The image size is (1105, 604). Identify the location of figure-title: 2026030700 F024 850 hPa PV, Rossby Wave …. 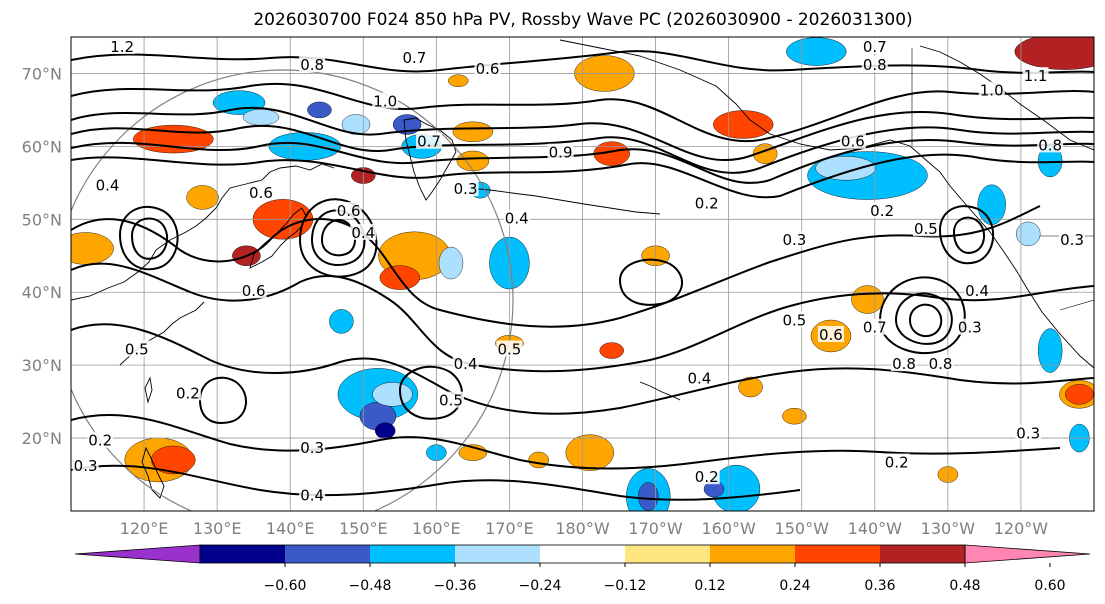
(582, 20).